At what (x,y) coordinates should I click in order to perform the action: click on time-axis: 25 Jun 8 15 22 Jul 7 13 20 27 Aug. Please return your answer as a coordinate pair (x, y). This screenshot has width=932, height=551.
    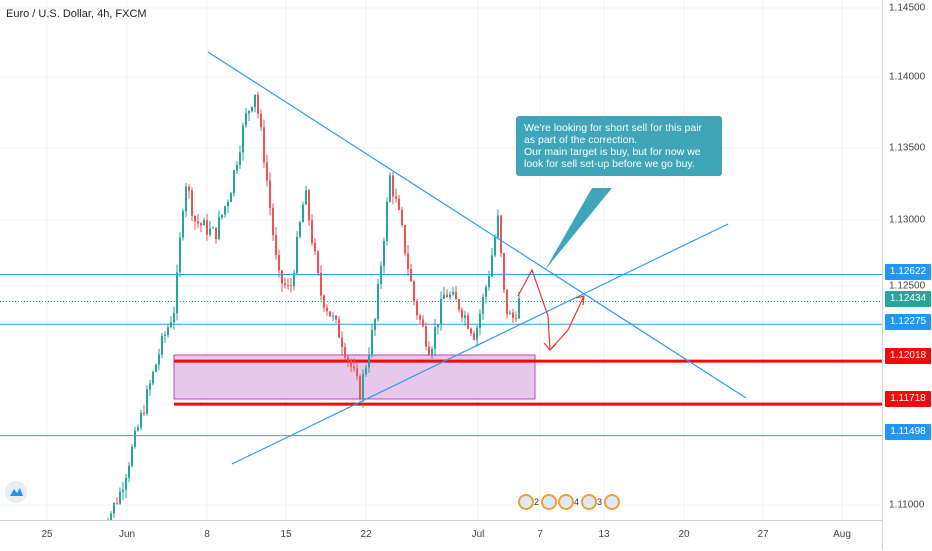
    Looking at the image, I should click on (441, 535).